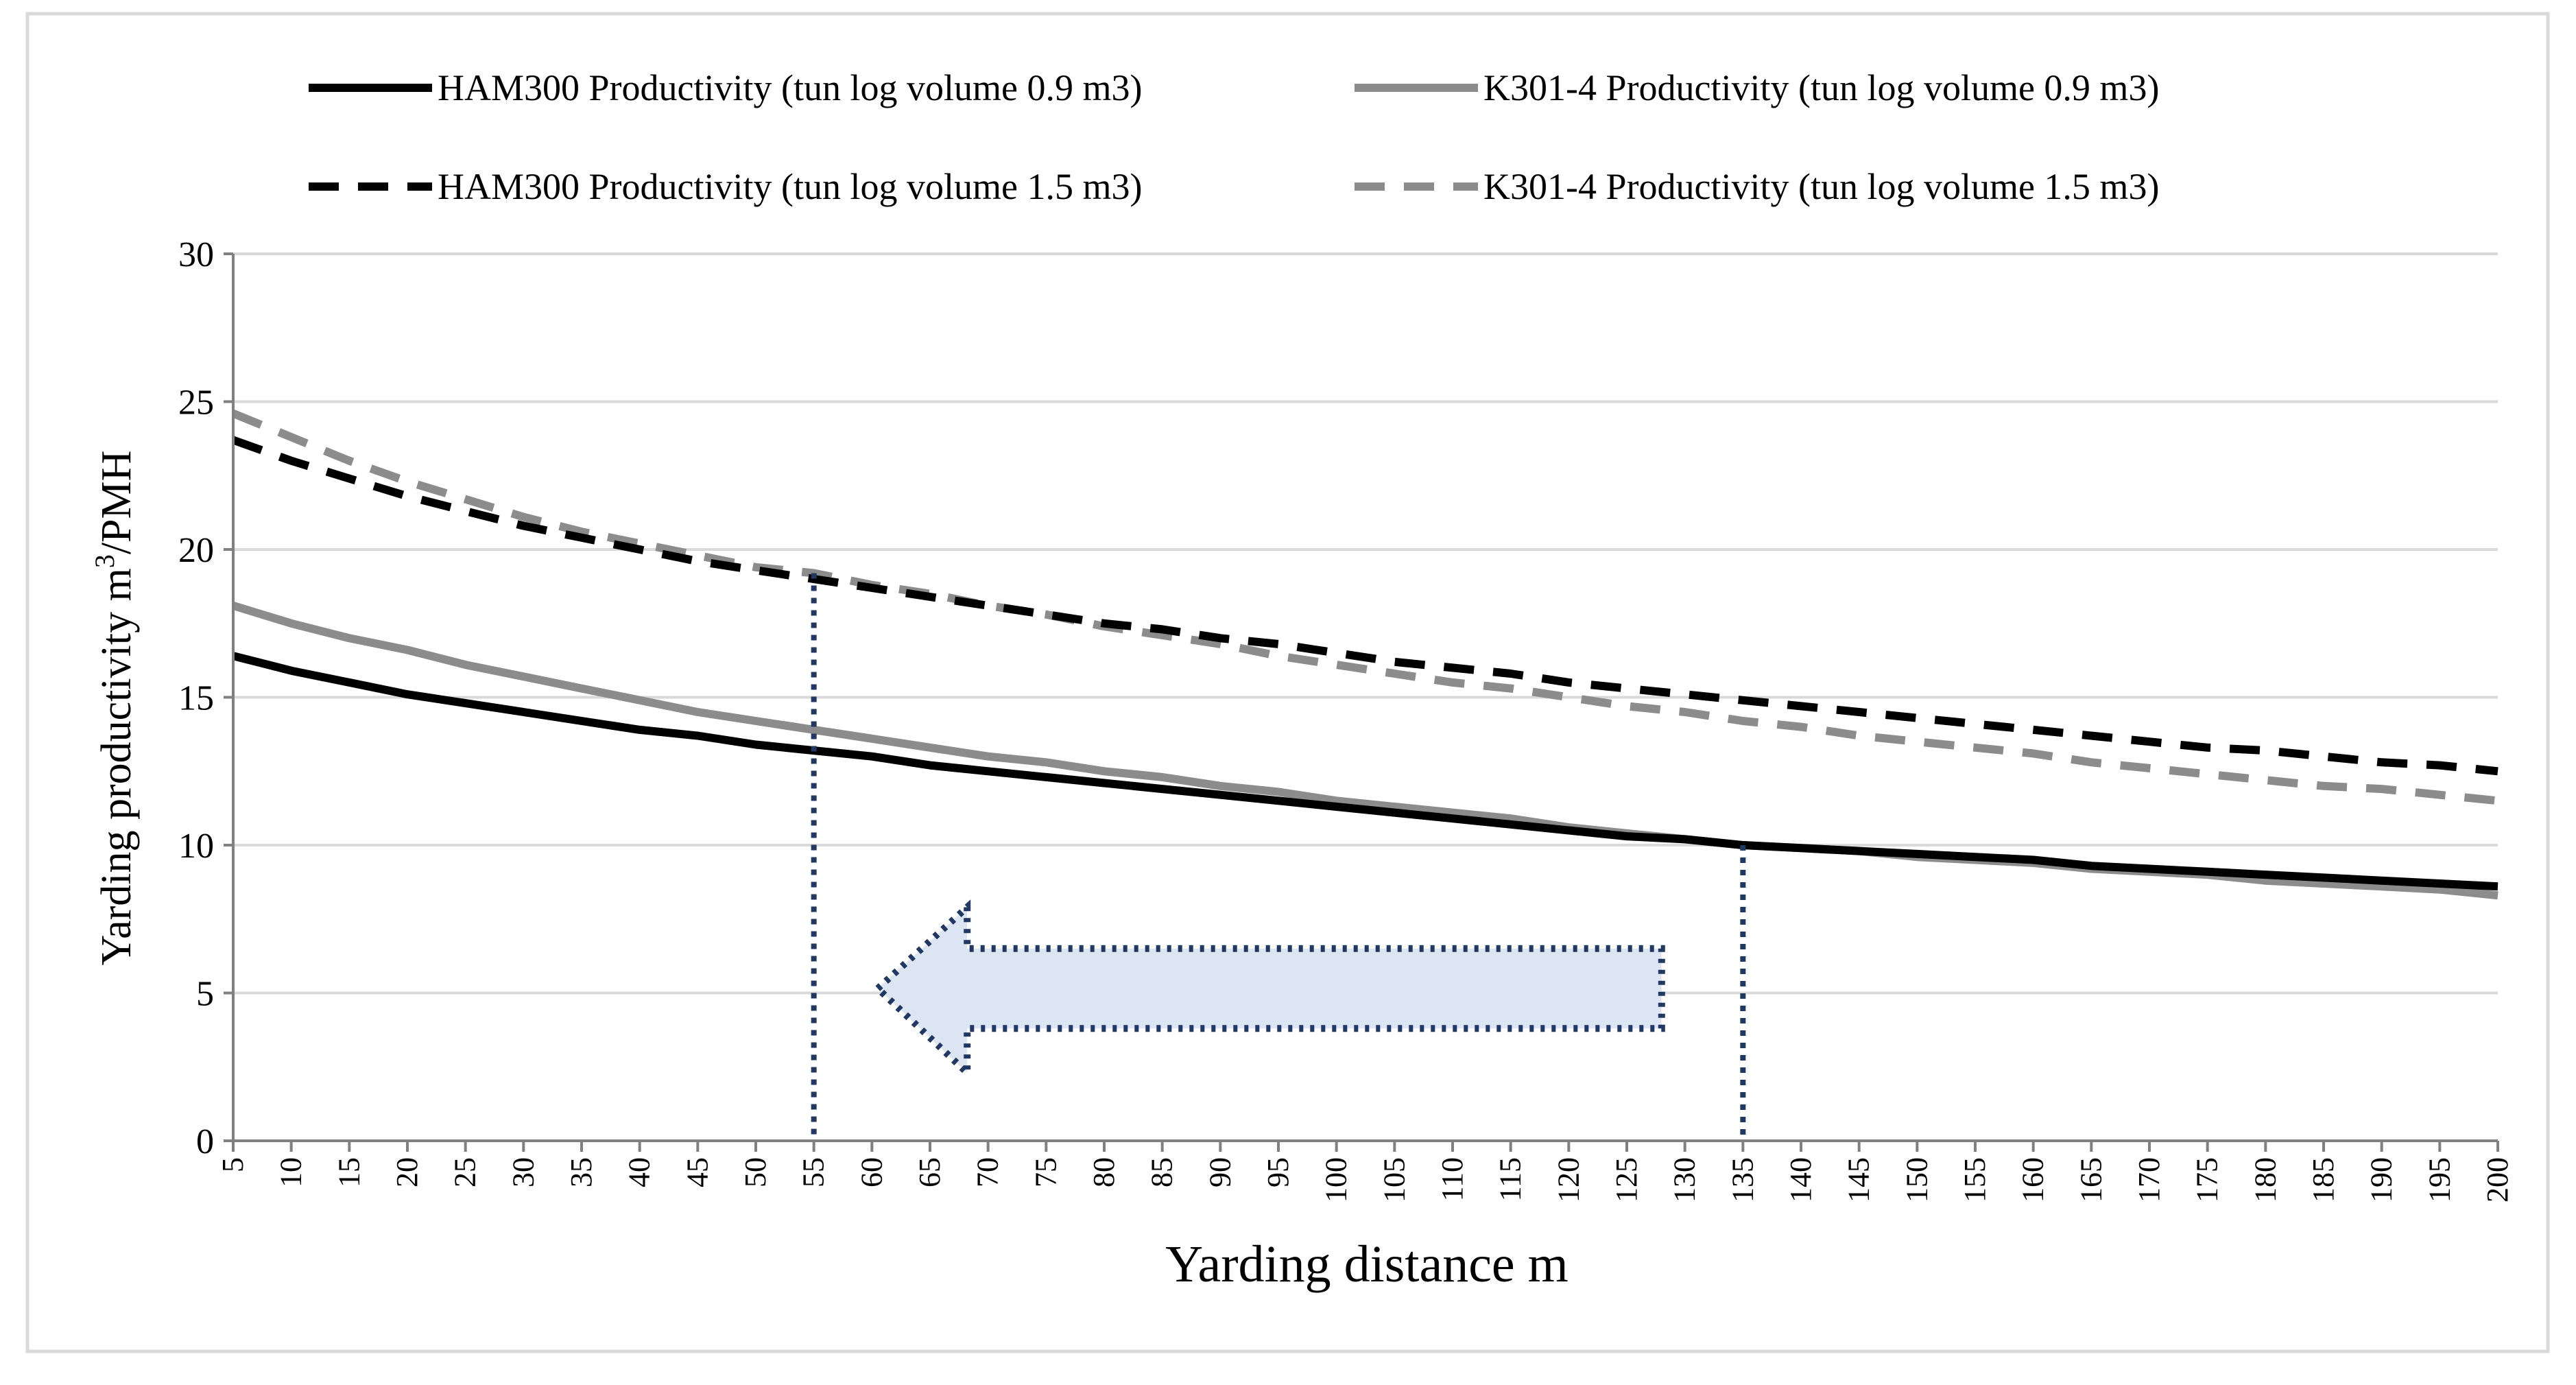  Describe the element at coordinates (639, 1172) in the screenshot. I see `x-tick-label: 40` at that location.